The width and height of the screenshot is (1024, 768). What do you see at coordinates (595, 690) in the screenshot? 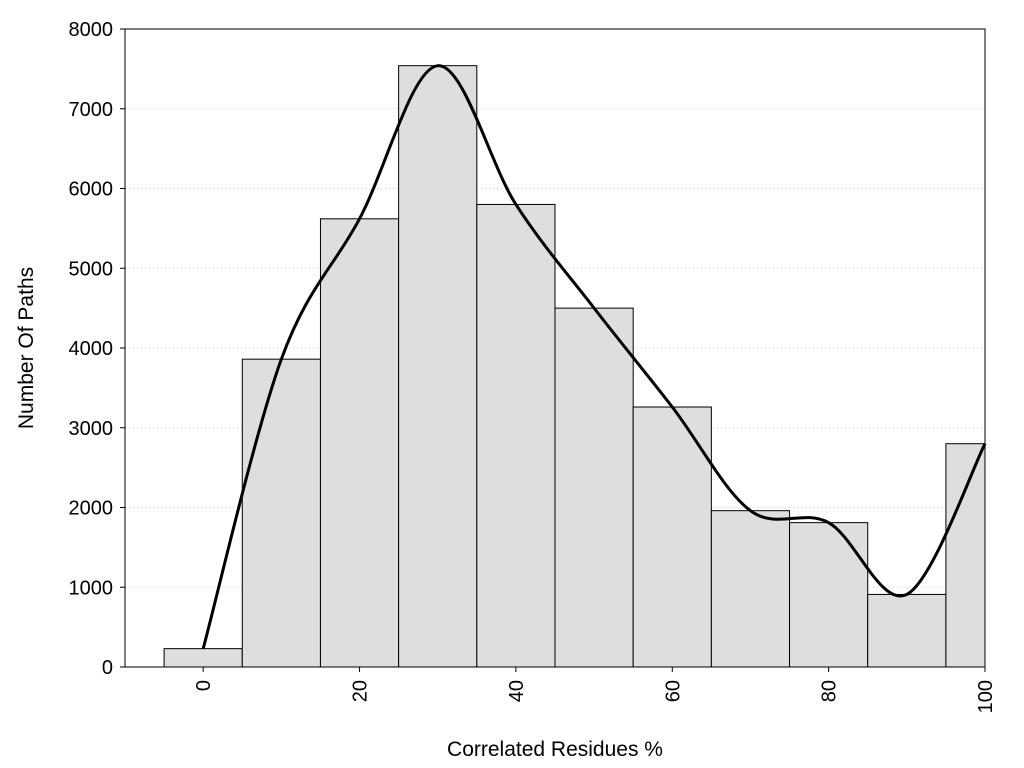
I see `x-axis: 0 20 40 60 80 100` at bounding box center [595, 690].